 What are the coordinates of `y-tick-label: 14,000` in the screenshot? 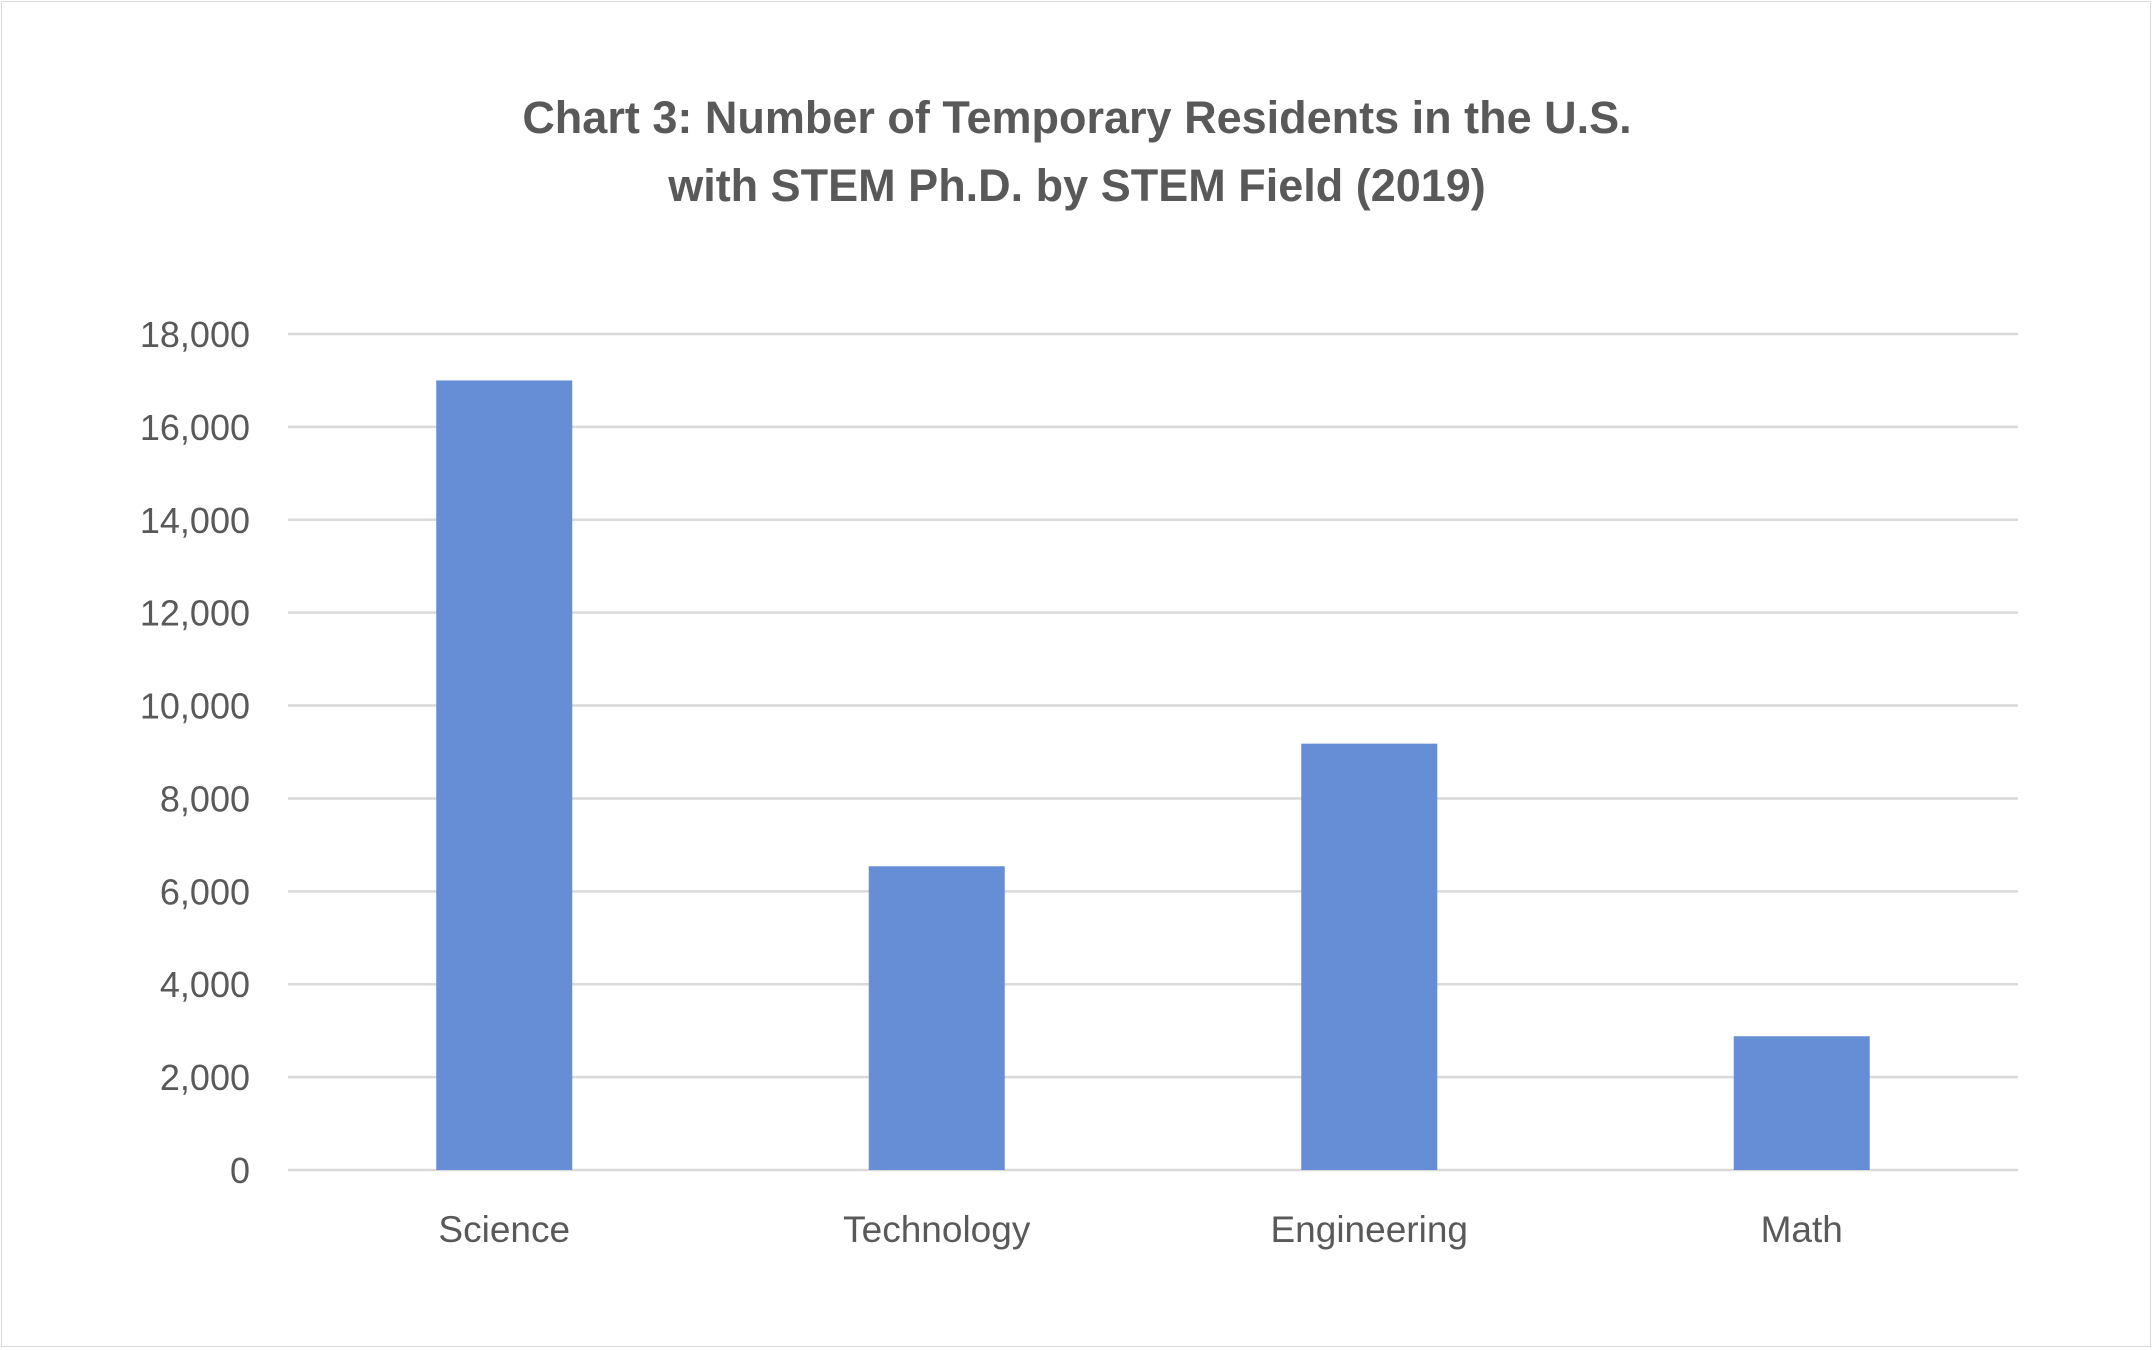 It's located at (195, 520).